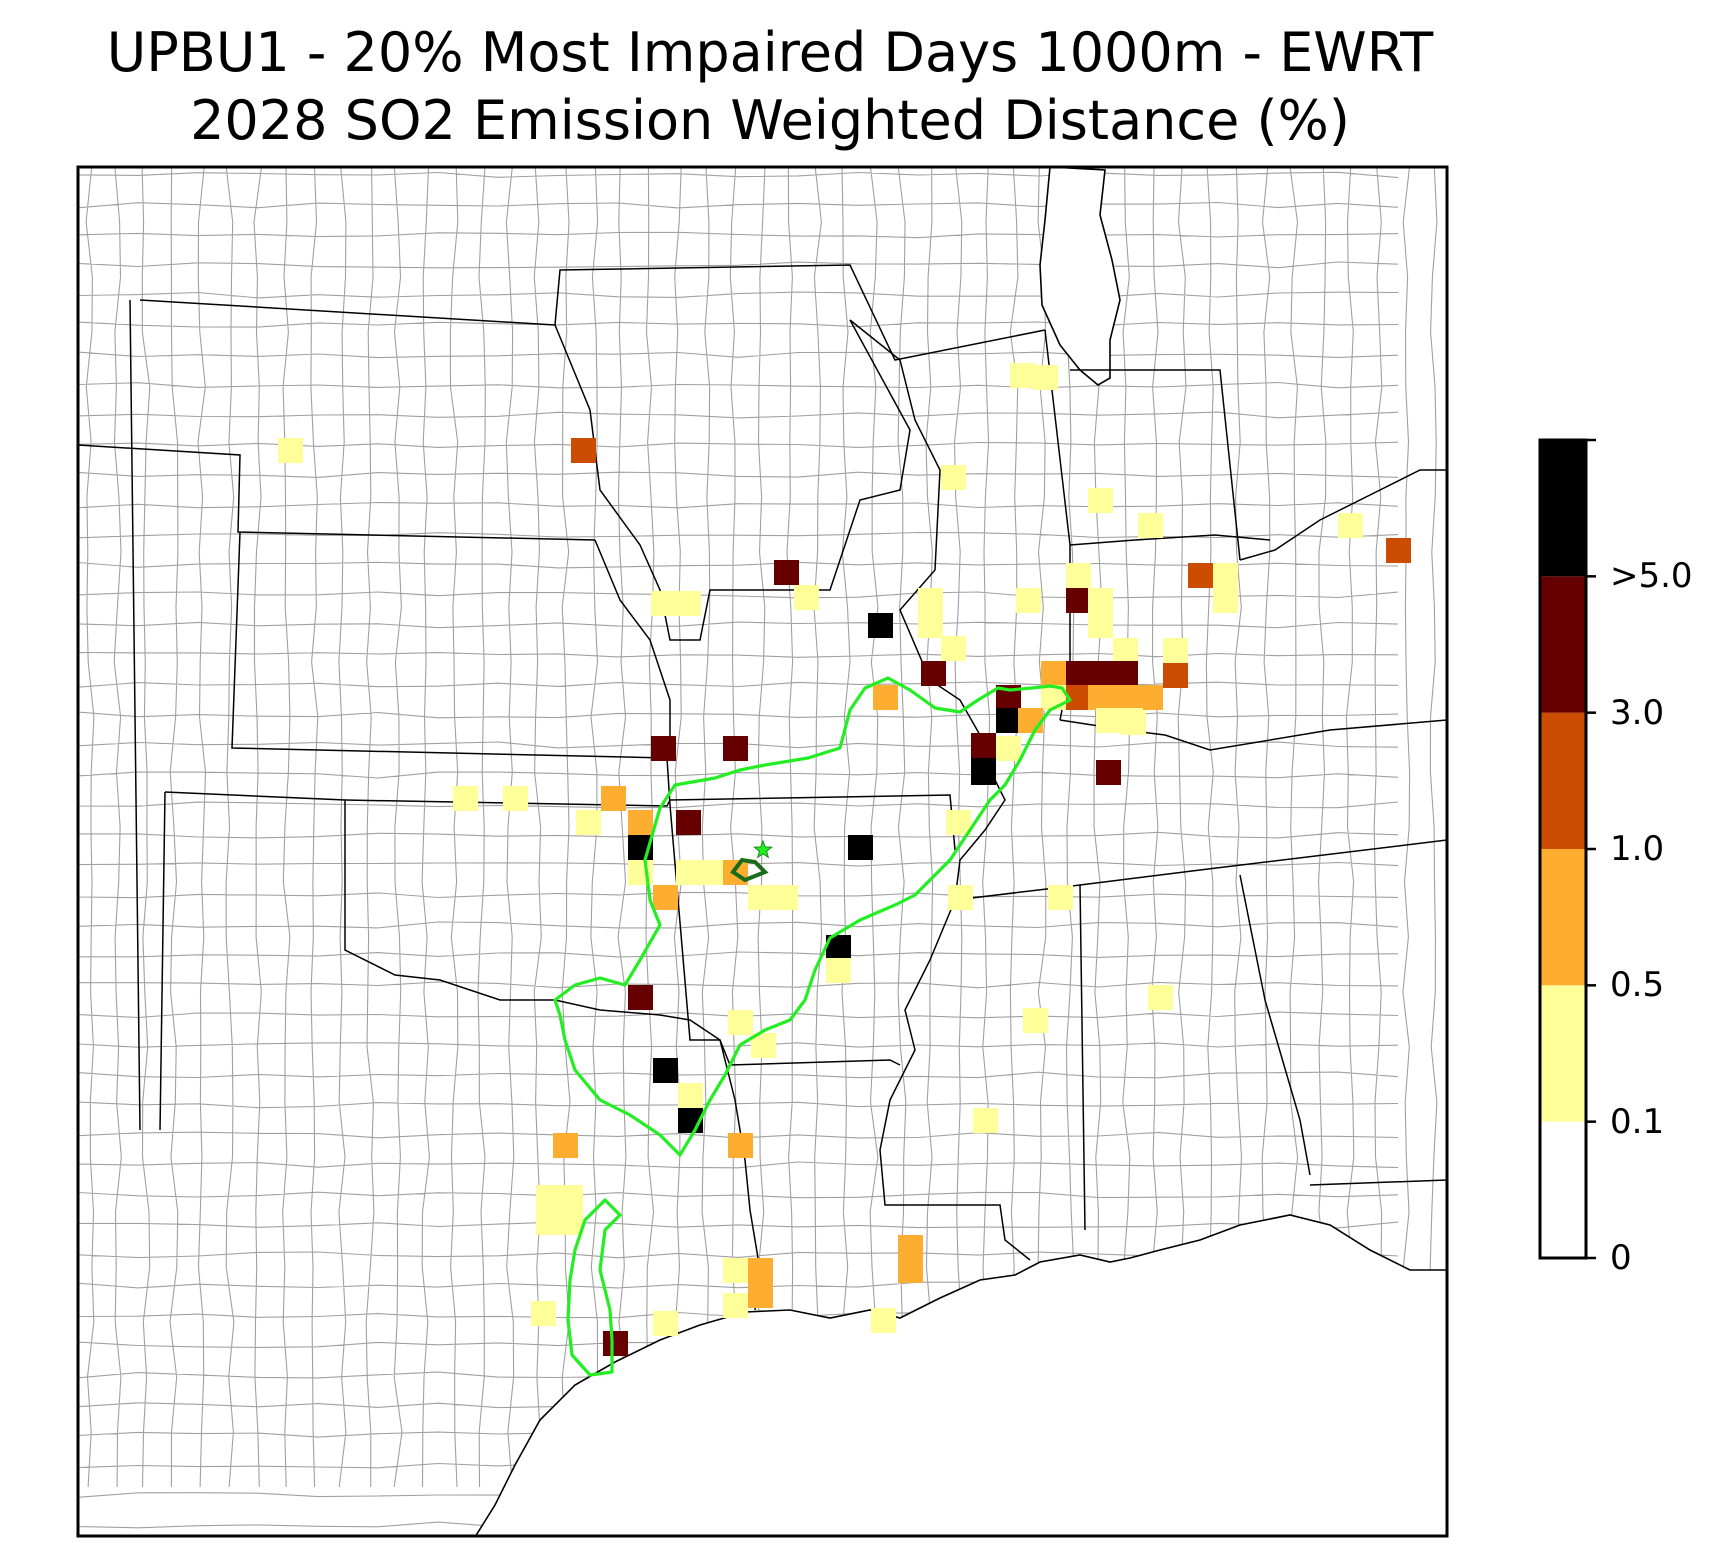 This screenshot has height=1558, width=1732. What do you see at coordinates (1621, 1258) in the screenshot?
I see `colorbar-label: 0` at bounding box center [1621, 1258].